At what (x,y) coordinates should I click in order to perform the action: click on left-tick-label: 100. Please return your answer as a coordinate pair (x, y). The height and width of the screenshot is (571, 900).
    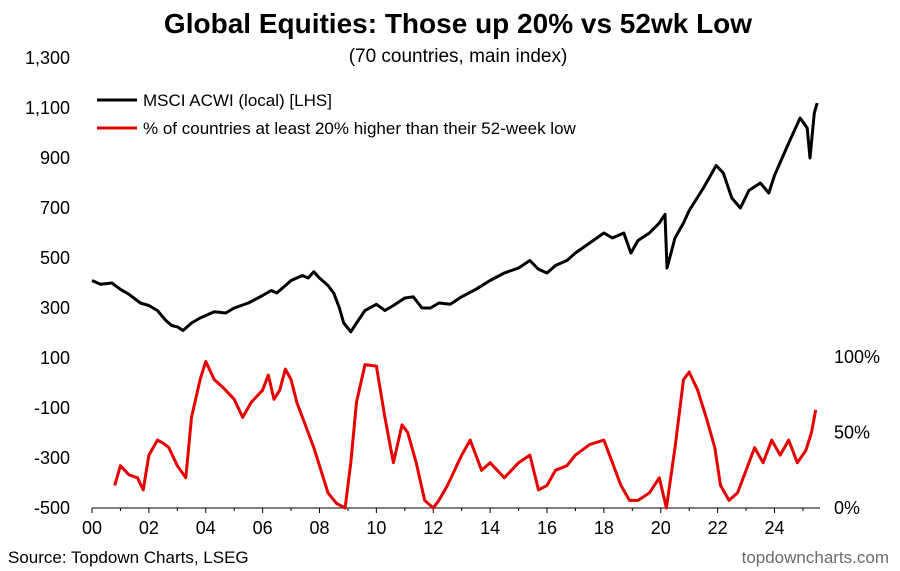
    Looking at the image, I should click on (55, 358).